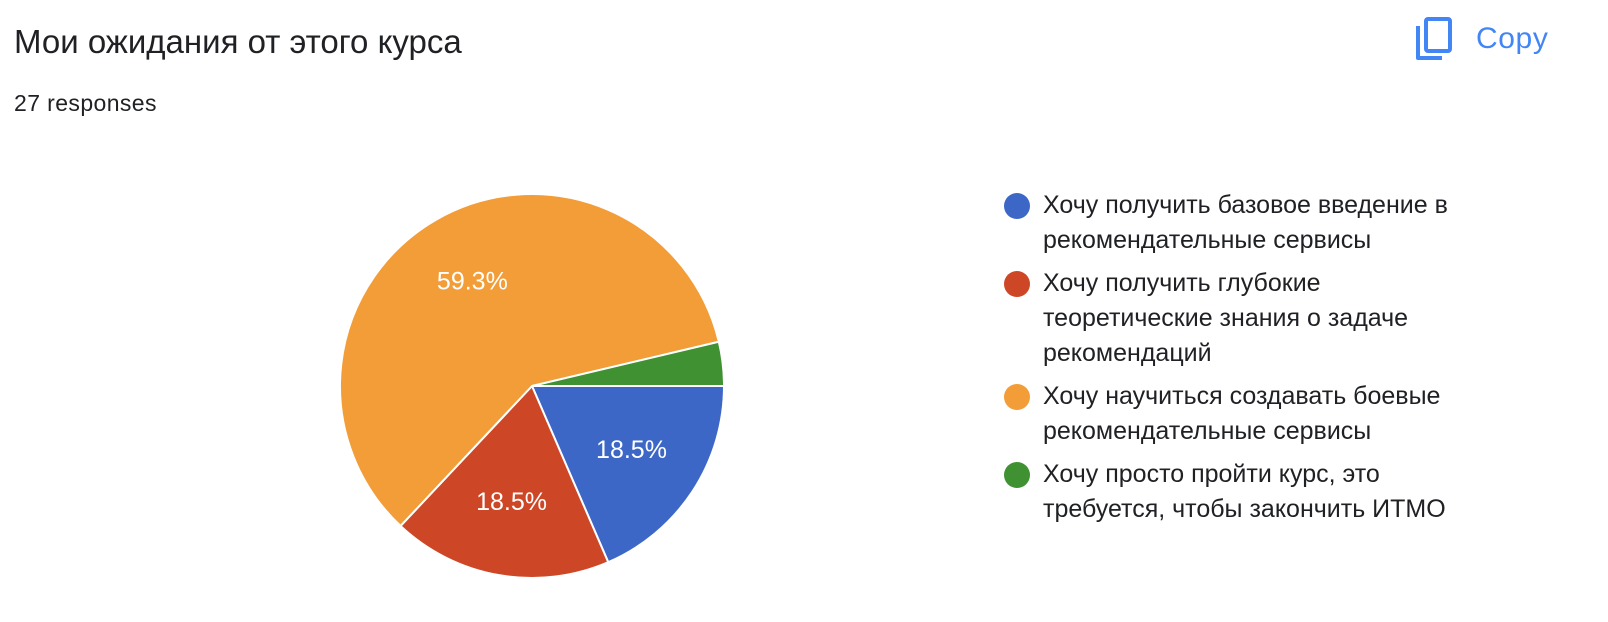 The width and height of the screenshot is (1608, 622). Describe the element at coordinates (631, 450) in the screenshot. I see `pie-slice-label-1: 18.5%` at that location.